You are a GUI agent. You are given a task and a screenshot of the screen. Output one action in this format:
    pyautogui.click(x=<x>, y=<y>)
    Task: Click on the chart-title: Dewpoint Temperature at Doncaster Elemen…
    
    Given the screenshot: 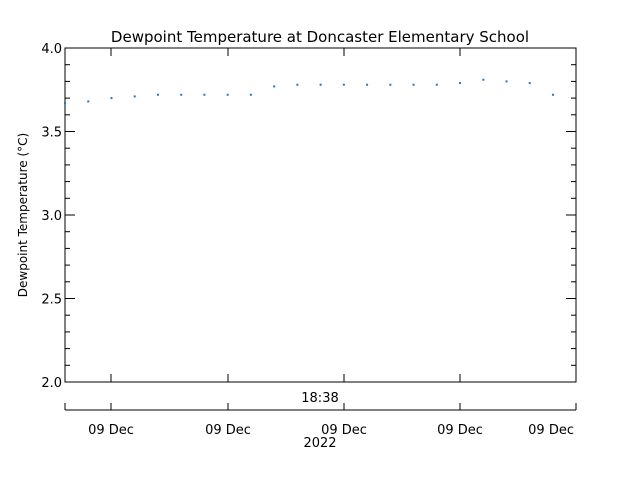 What is the action you would take?
    pyautogui.click(x=320, y=37)
    